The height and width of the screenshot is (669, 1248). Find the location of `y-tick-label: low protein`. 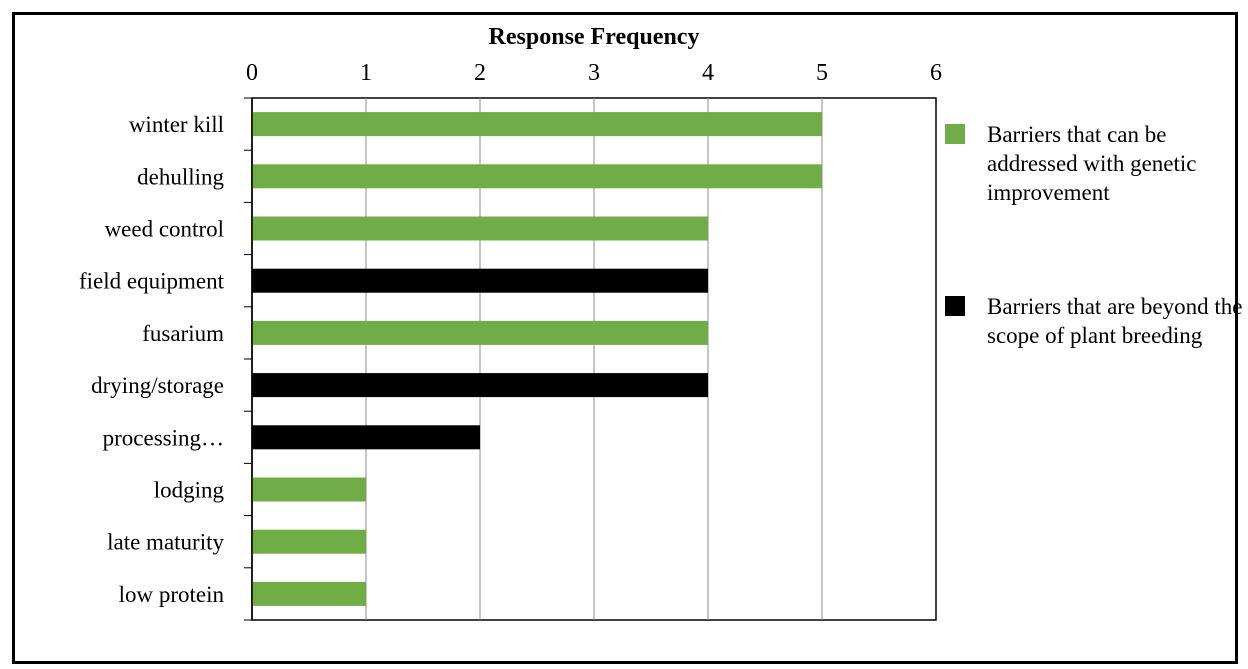

y-tick-label: low protein is located at coordinates (172, 594).